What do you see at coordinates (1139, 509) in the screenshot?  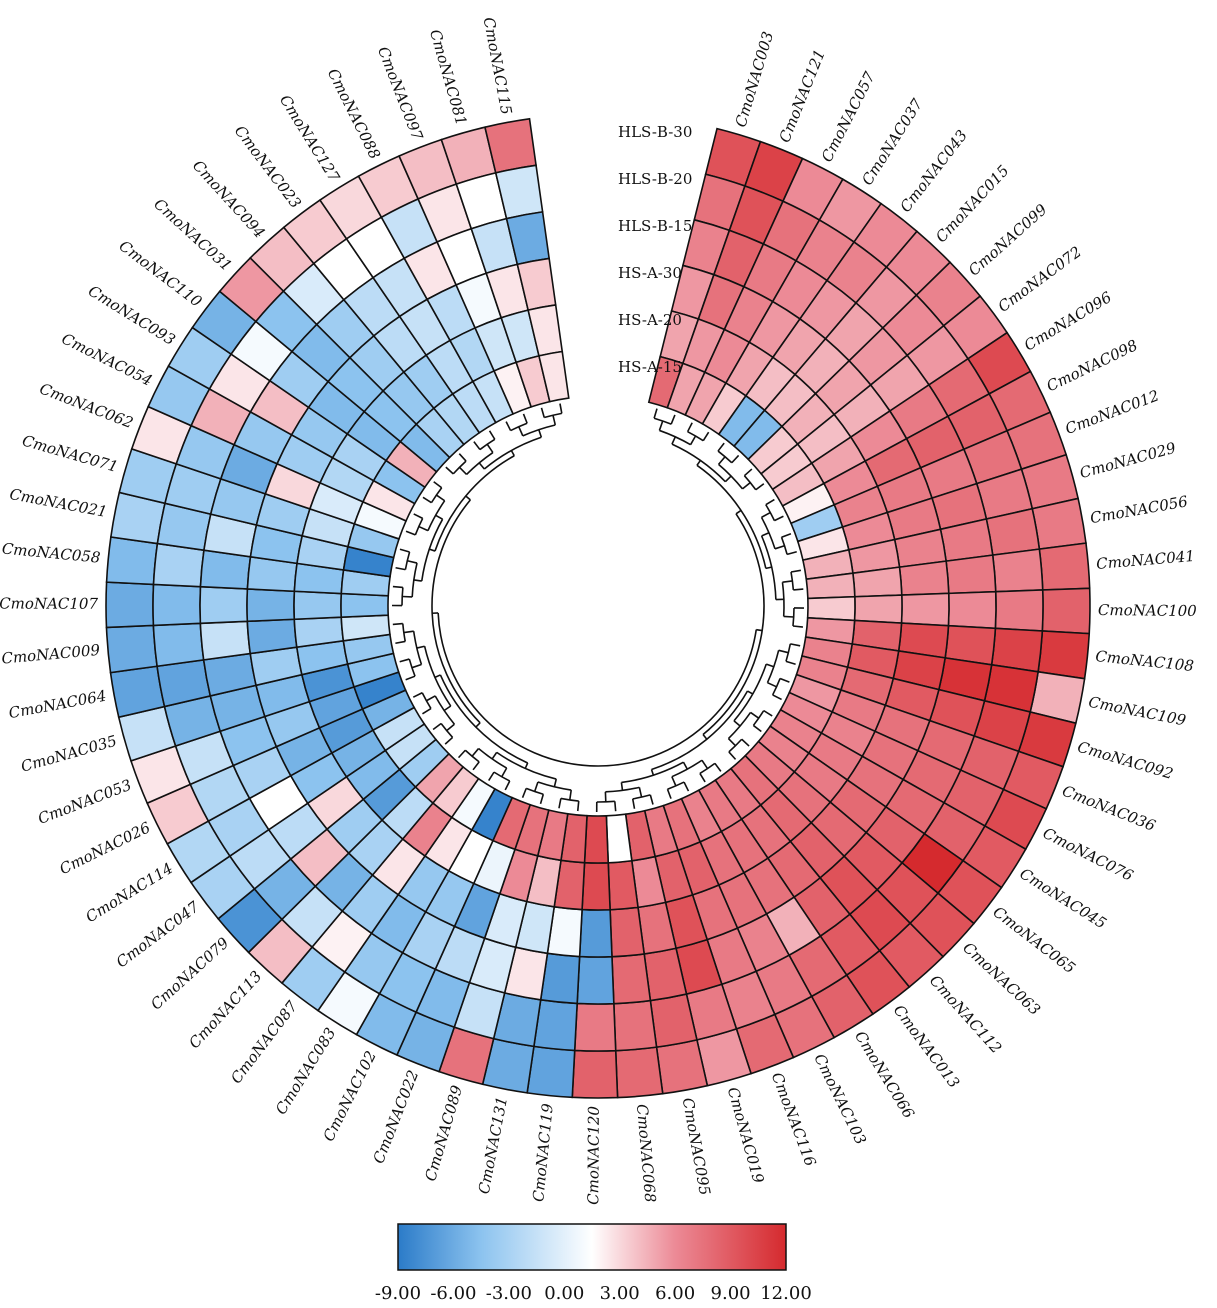 I see `gene-label: CmoNAC056` at bounding box center [1139, 509].